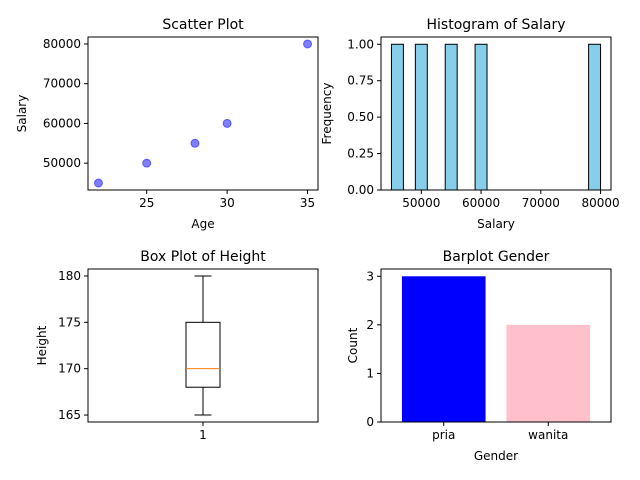 The image size is (640, 480). Describe the element at coordinates (146, 203) in the screenshot. I see `x-tick-label: 25` at that location.